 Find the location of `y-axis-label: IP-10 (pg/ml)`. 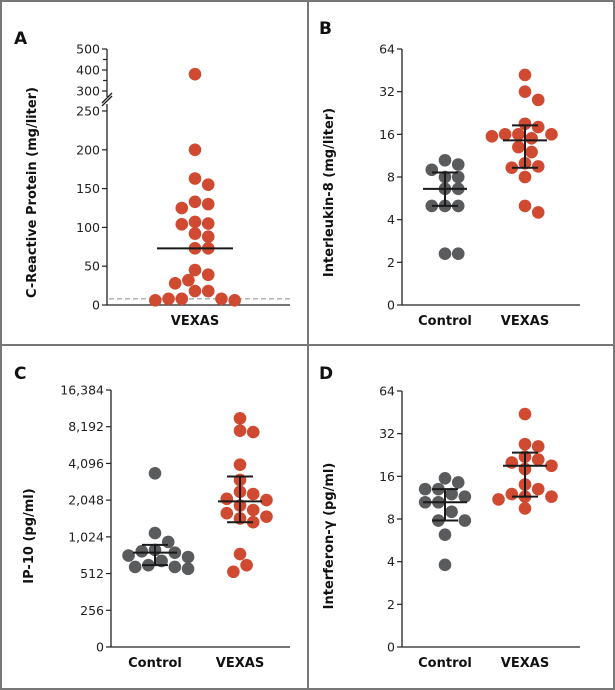

y-axis-label: IP-10 (pg/ml) is located at coordinates (29, 535).